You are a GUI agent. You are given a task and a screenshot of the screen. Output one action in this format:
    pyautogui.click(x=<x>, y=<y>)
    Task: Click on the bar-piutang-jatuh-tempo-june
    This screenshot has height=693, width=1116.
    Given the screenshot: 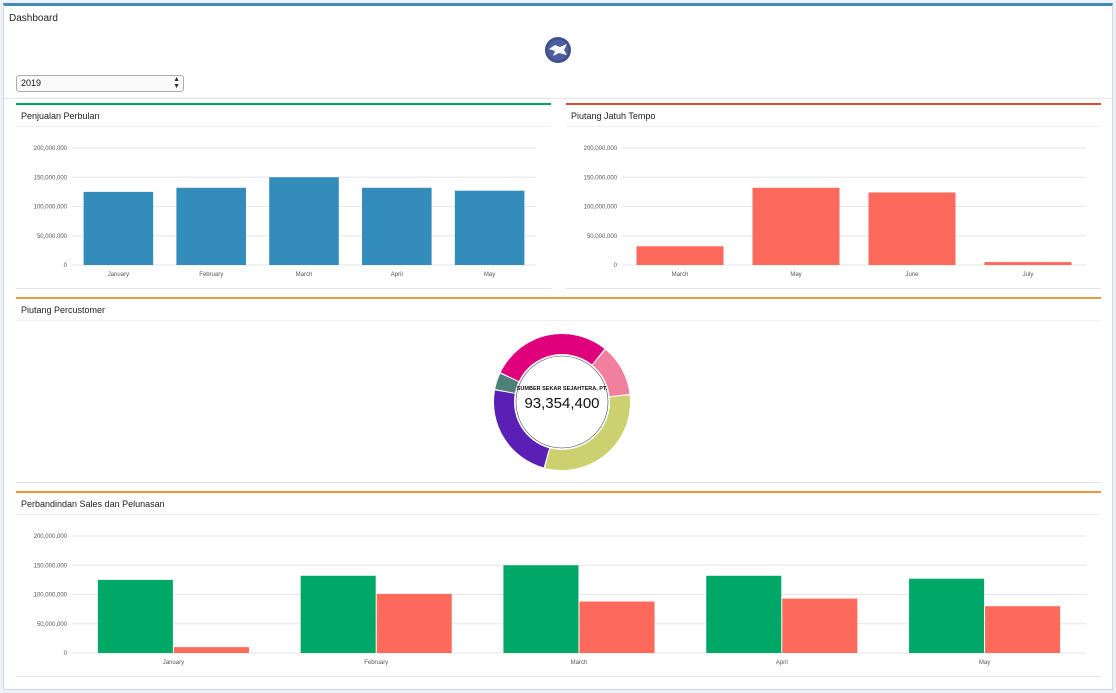 What is the action you would take?
    pyautogui.click(x=912, y=228)
    